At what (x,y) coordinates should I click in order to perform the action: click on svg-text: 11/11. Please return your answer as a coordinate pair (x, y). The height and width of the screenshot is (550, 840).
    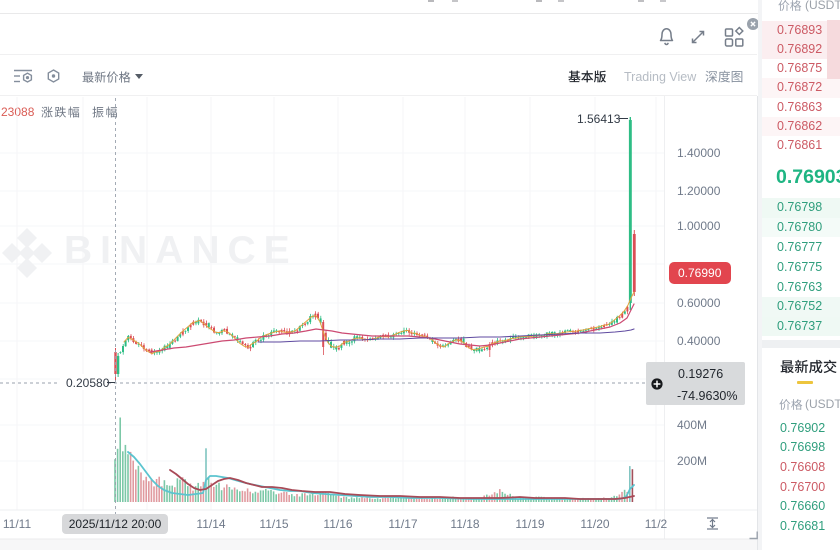
    Looking at the image, I should click on (17, 524).